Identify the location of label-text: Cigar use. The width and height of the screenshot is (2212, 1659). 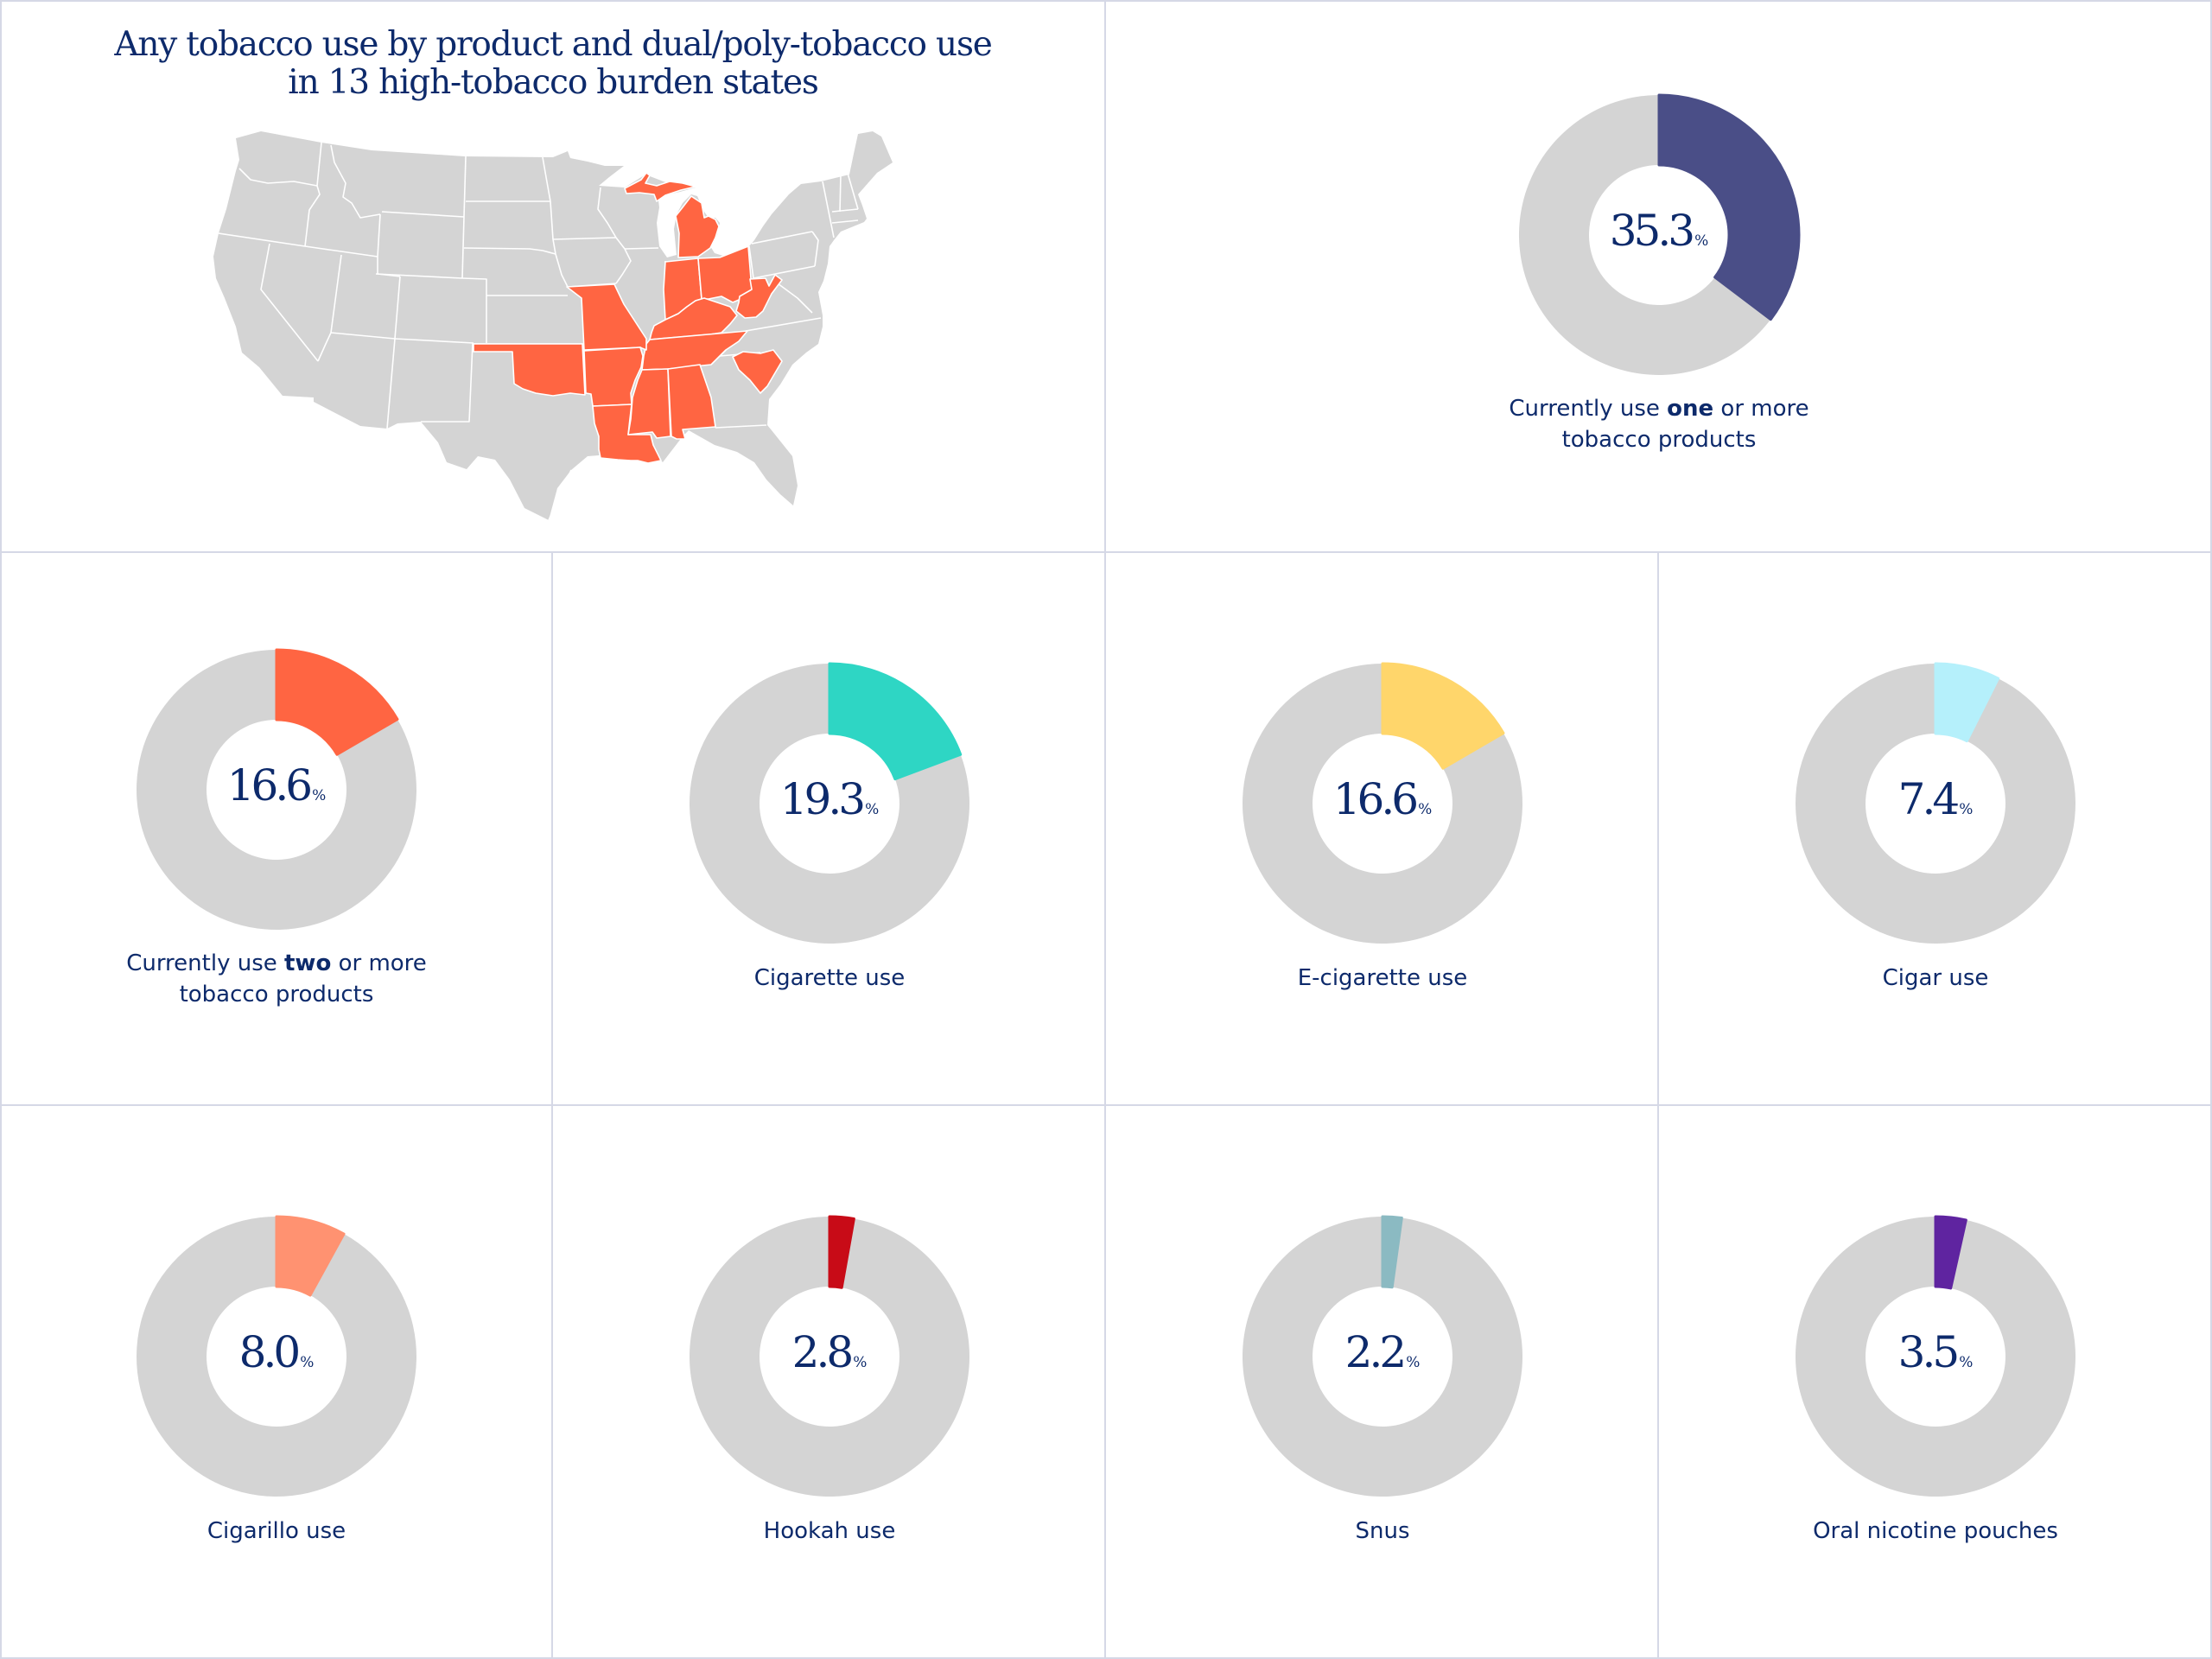
(1935, 978).